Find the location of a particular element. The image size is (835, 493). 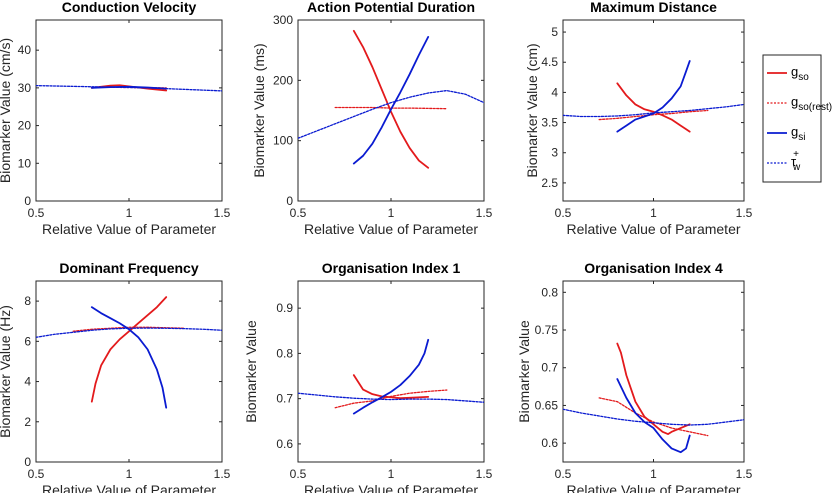

chart-title: Organisation Index 1 is located at coordinates (391, 268).